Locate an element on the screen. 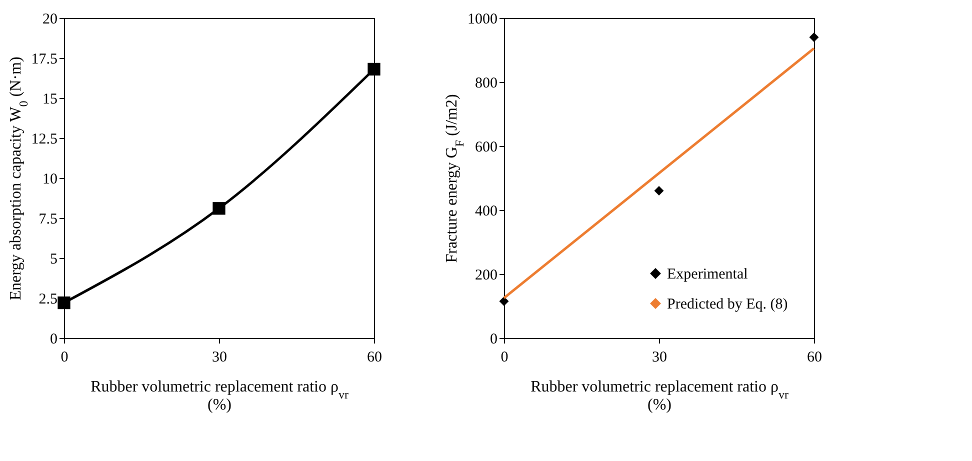 This screenshot has width=972, height=461. y-tick-label: 600 is located at coordinates (486, 148).